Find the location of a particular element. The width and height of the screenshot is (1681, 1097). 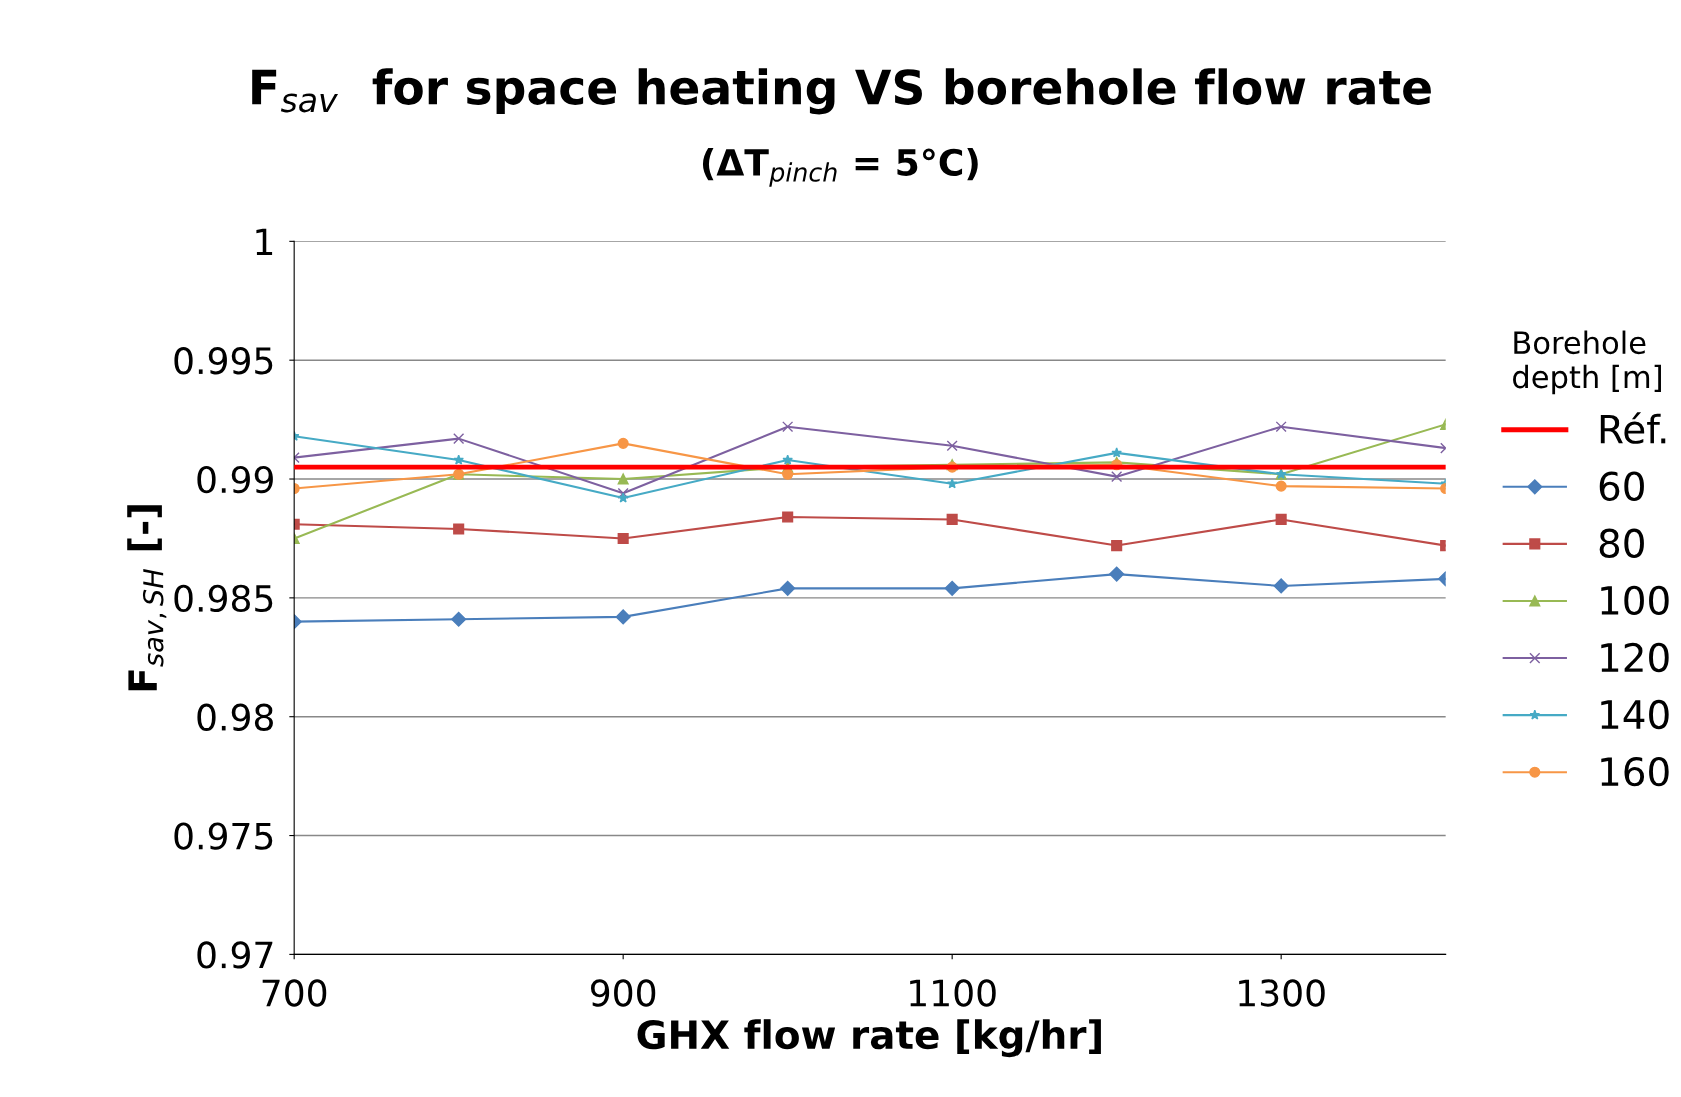

y-tick-label: 0.995 is located at coordinates (223, 361).